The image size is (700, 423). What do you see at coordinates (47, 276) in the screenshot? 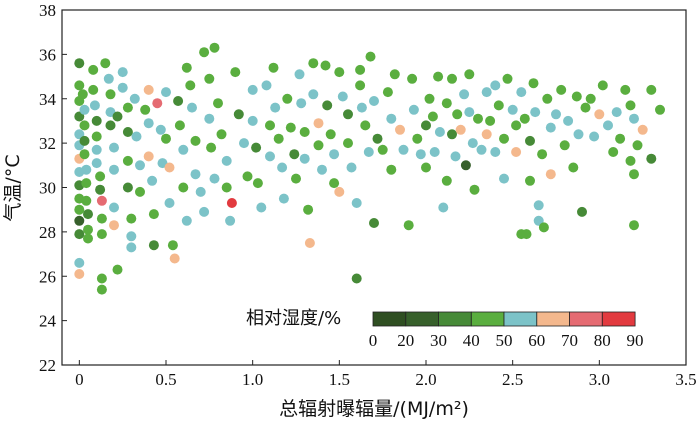
I see `y-tick-label: 26` at bounding box center [47, 276].